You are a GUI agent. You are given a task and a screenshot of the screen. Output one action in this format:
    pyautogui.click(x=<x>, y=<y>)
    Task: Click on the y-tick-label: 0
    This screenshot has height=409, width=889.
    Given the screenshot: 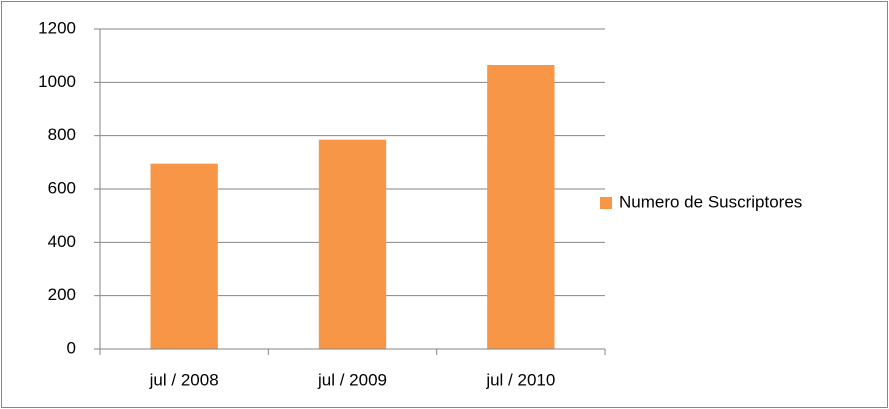 What is the action you would take?
    pyautogui.click(x=71, y=347)
    